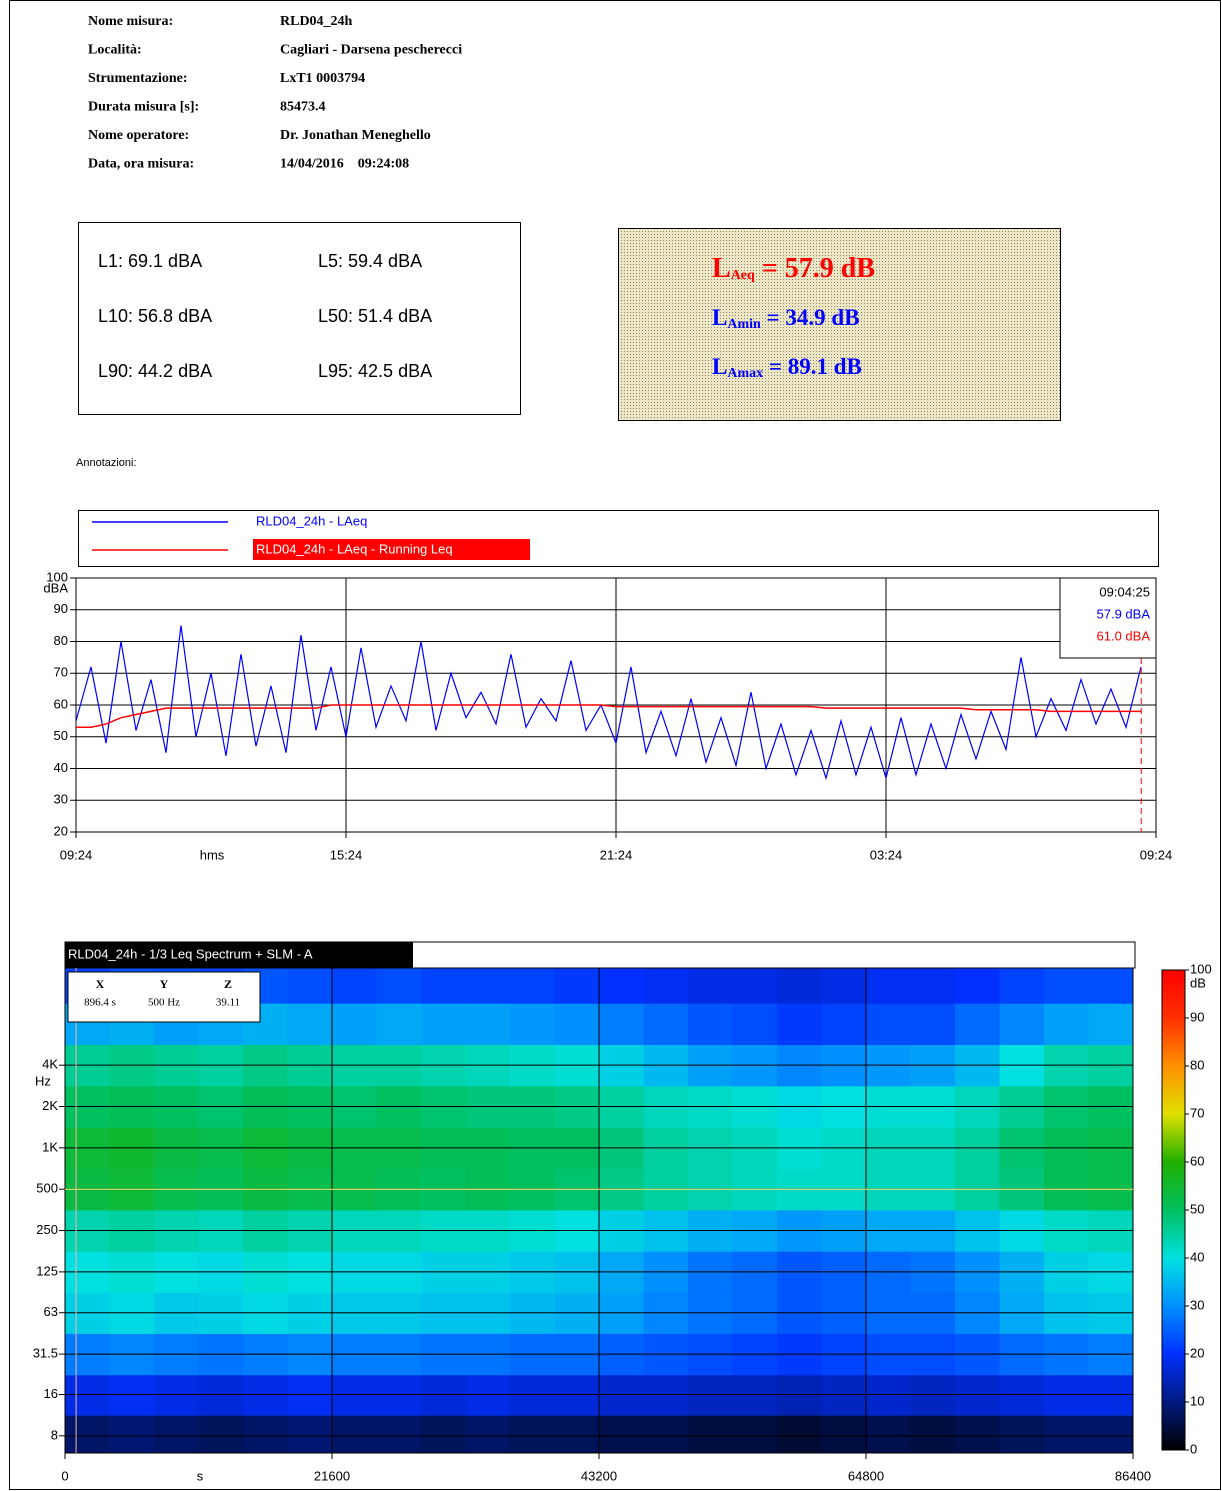 This screenshot has width=1222, height=1491. What do you see at coordinates (61, 608) in the screenshot?
I see `y-tick-label: 90` at bounding box center [61, 608].